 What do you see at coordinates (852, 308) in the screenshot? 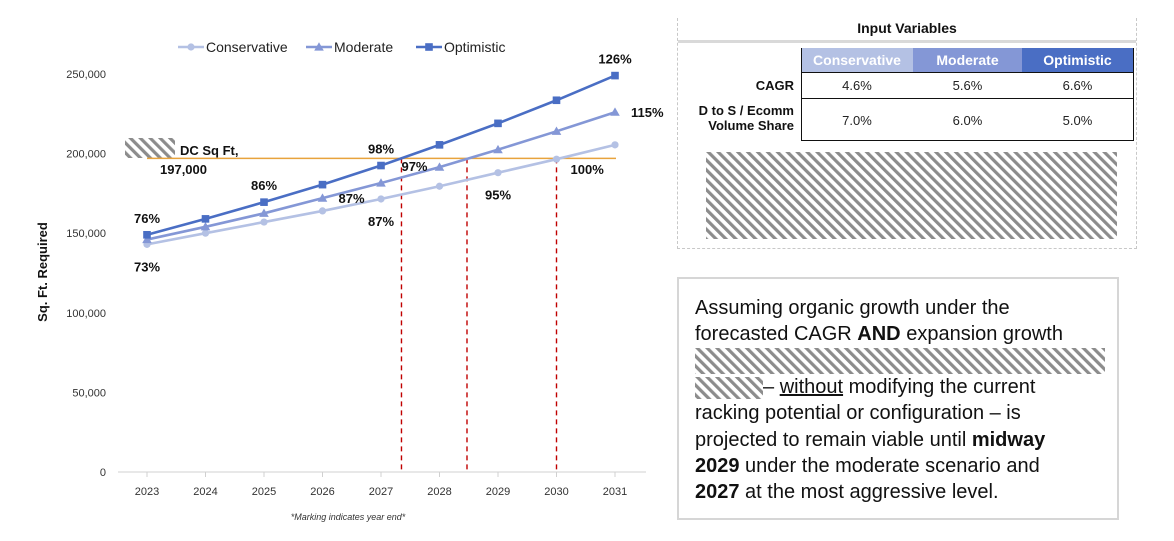
I see `note-line: Assuming organic growth under the` at bounding box center [852, 308].